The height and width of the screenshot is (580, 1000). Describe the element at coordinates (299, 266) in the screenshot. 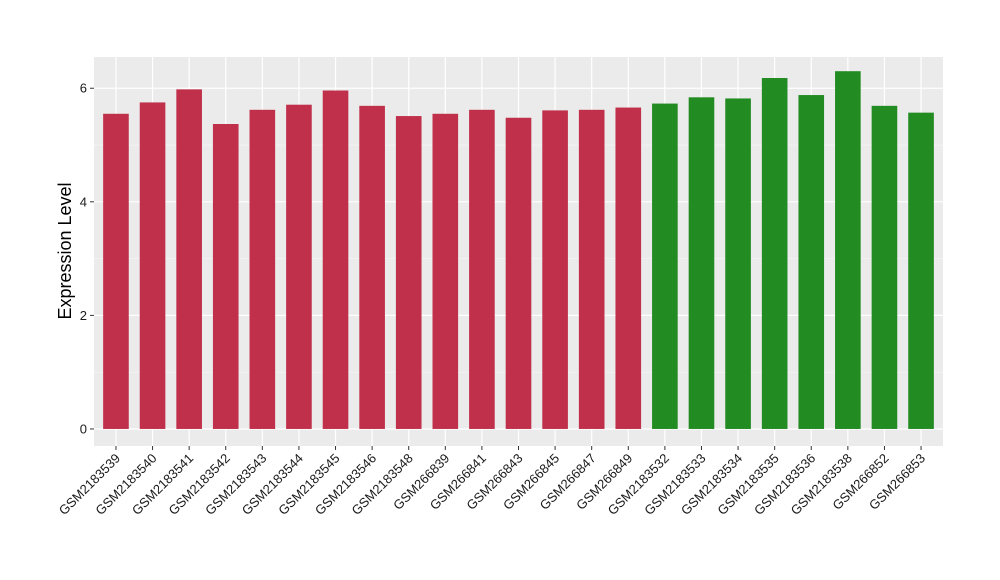

I see `bar-GSM2183544` at that location.